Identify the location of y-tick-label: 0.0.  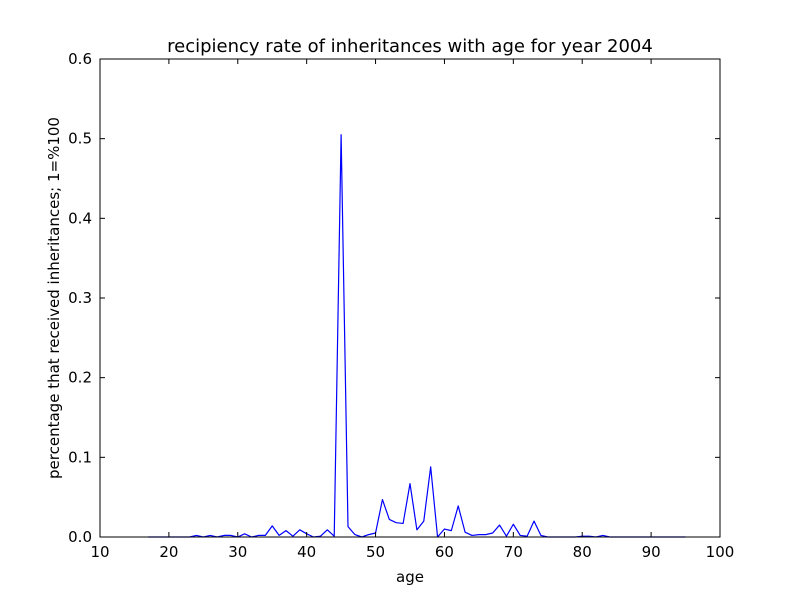
(80, 537).